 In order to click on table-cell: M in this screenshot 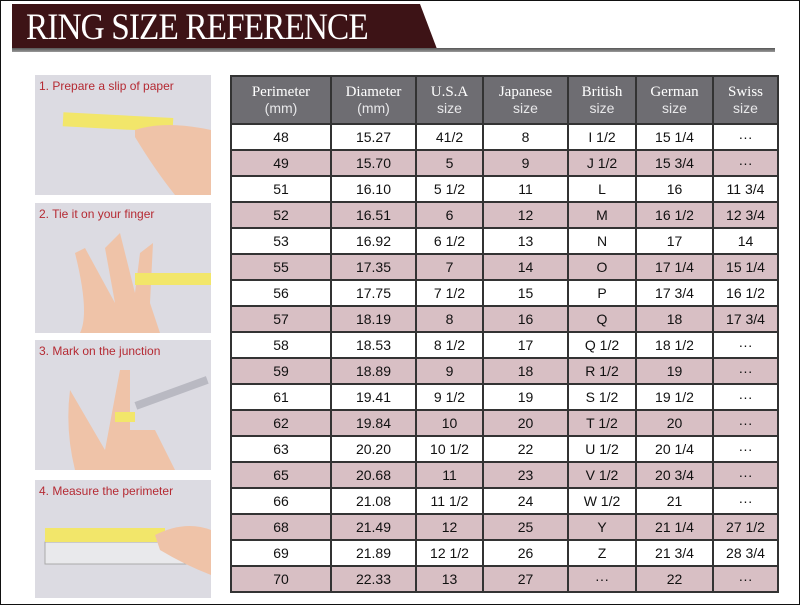, I will do `click(602, 215)`.